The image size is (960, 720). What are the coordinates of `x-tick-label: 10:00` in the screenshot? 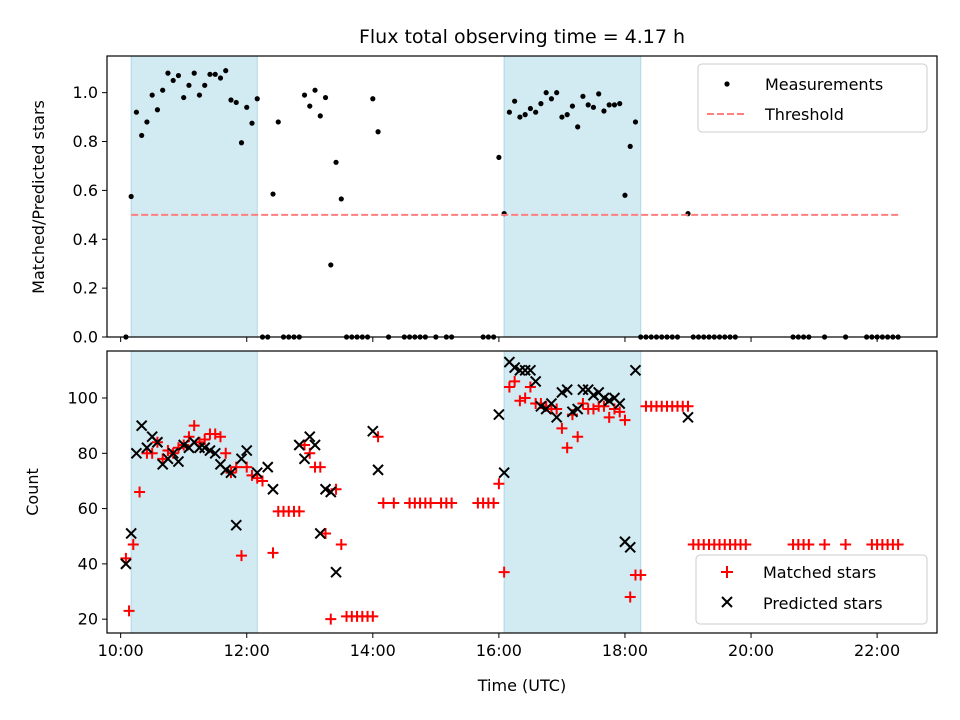 It's located at (121, 650).